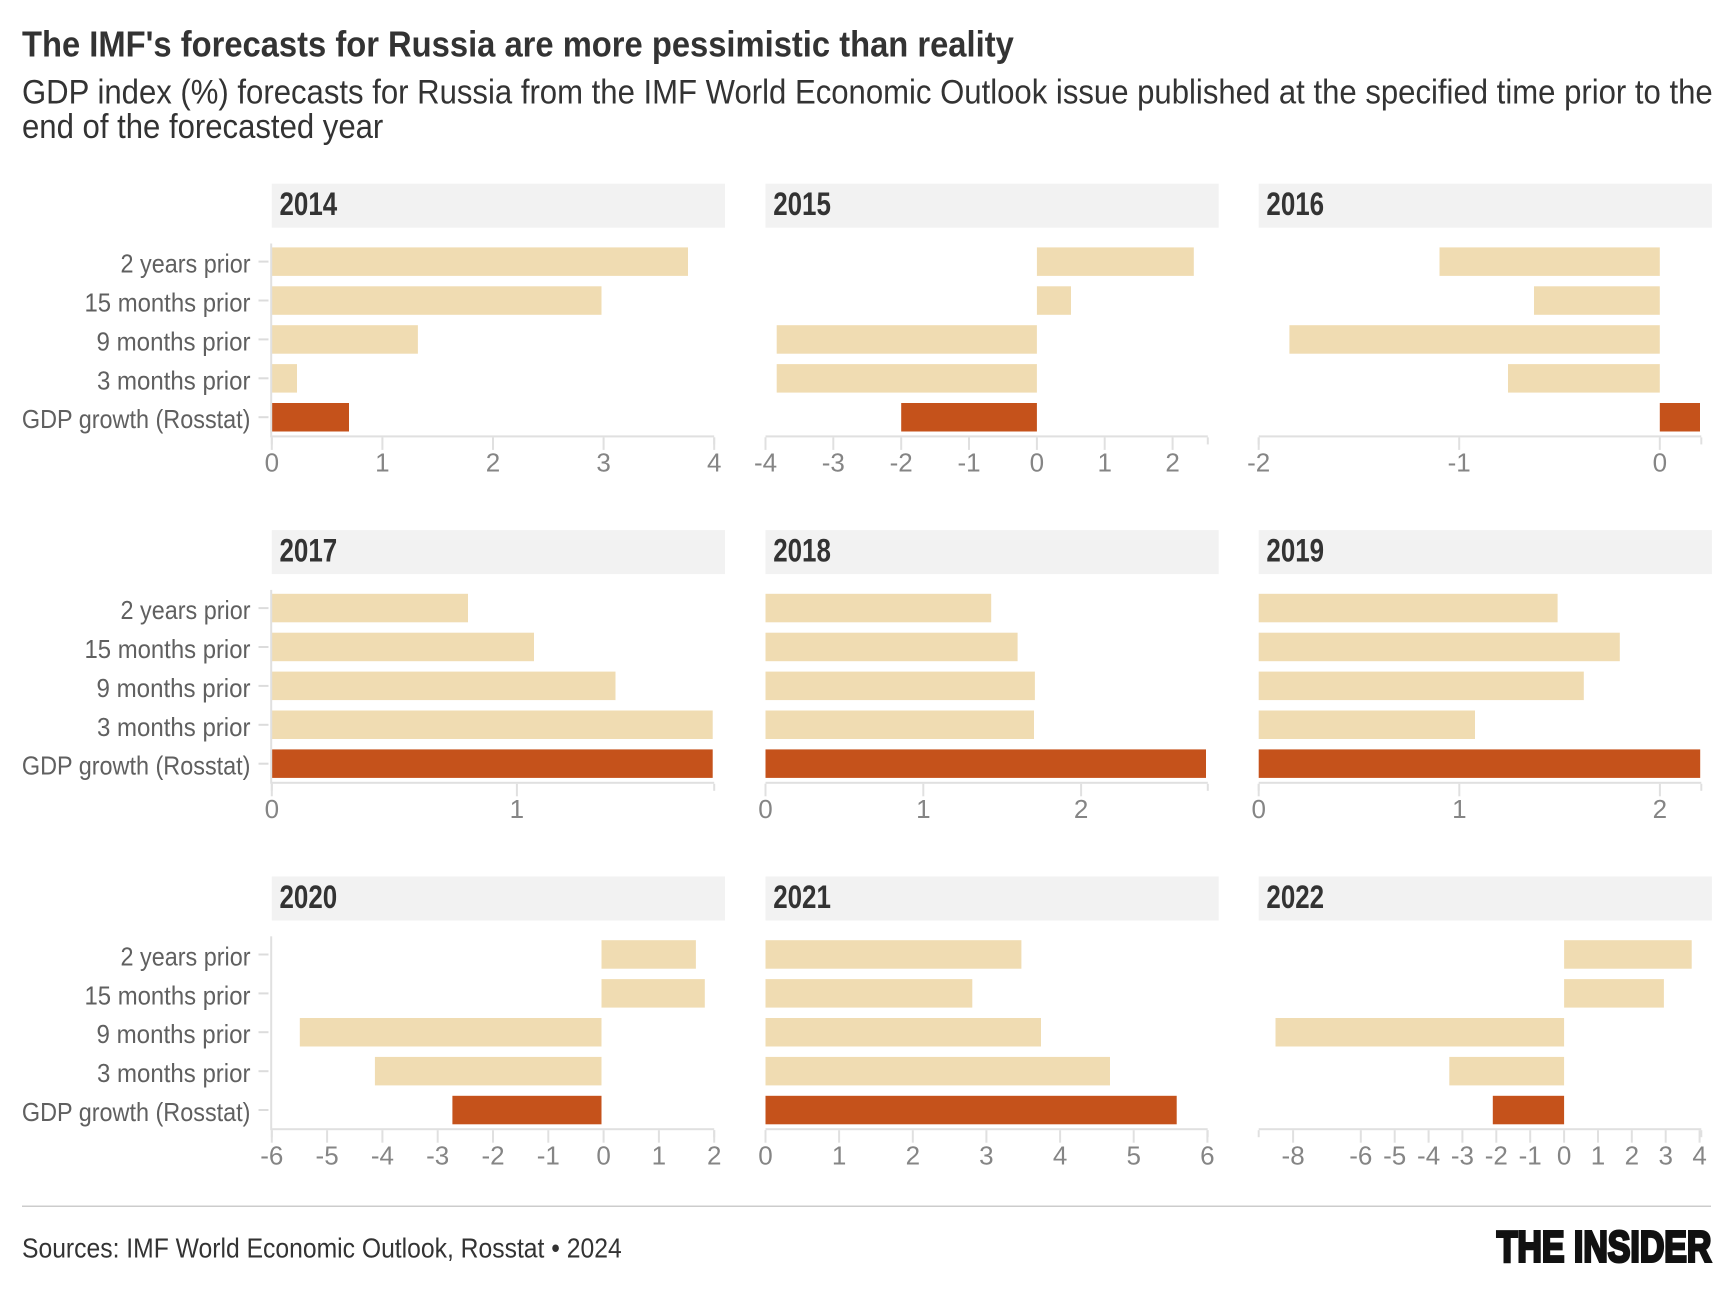 Image resolution: width=1732 pixels, height=1289 pixels. I want to click on svg-text: 6, so click(1207, 1155).